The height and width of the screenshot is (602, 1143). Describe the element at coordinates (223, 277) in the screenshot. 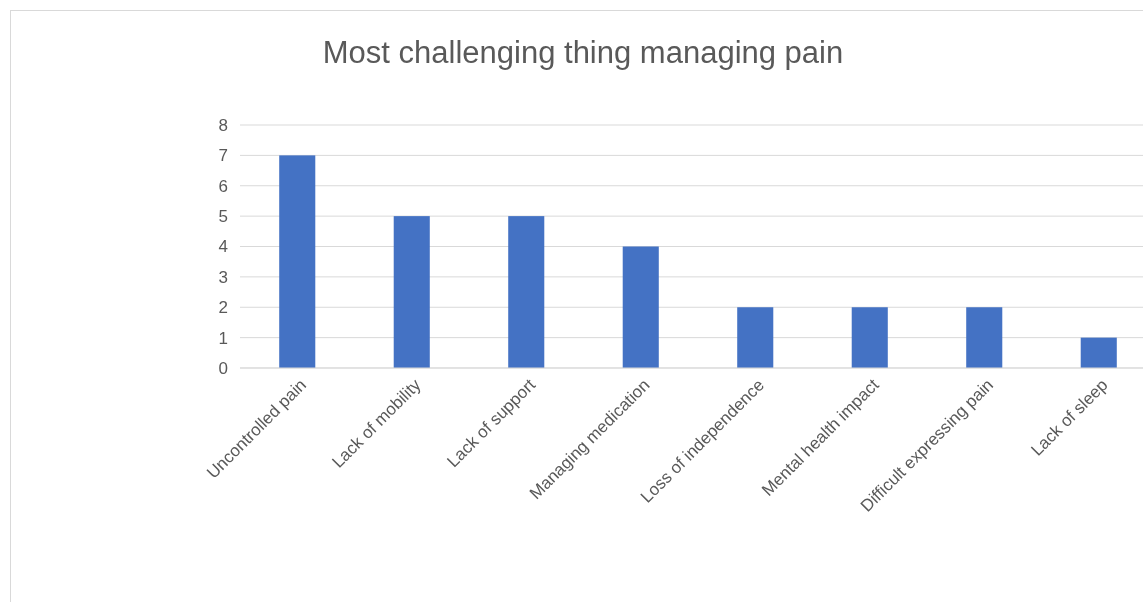

I see `y-tick-label: 3` at that location.